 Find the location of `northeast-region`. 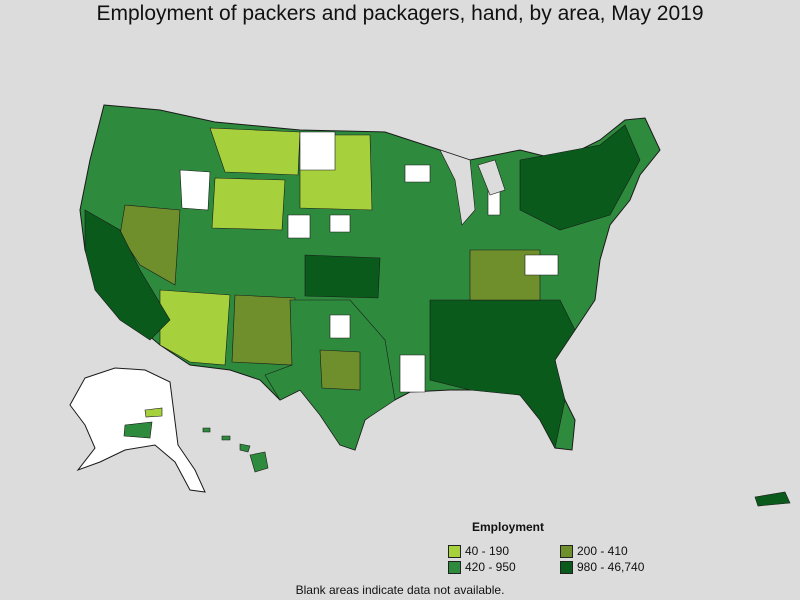

northeast-region is located at coordinates (580, 177).